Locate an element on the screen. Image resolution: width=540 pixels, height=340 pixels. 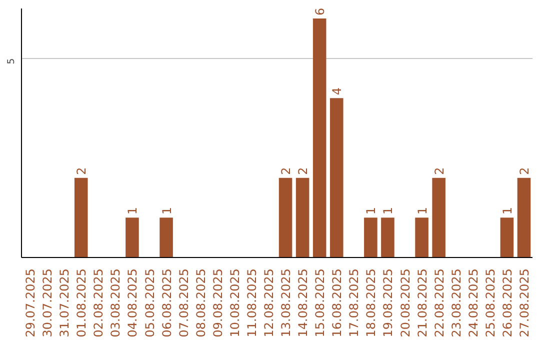
x-tick-label: 19.08.2025 is located at coordinates (388, 303).